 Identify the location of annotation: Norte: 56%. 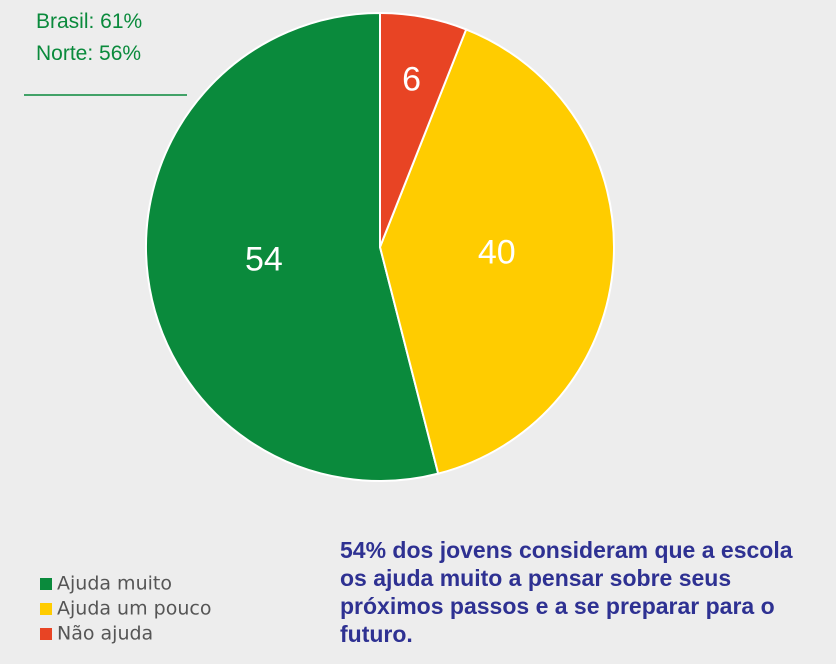
(88, 53).